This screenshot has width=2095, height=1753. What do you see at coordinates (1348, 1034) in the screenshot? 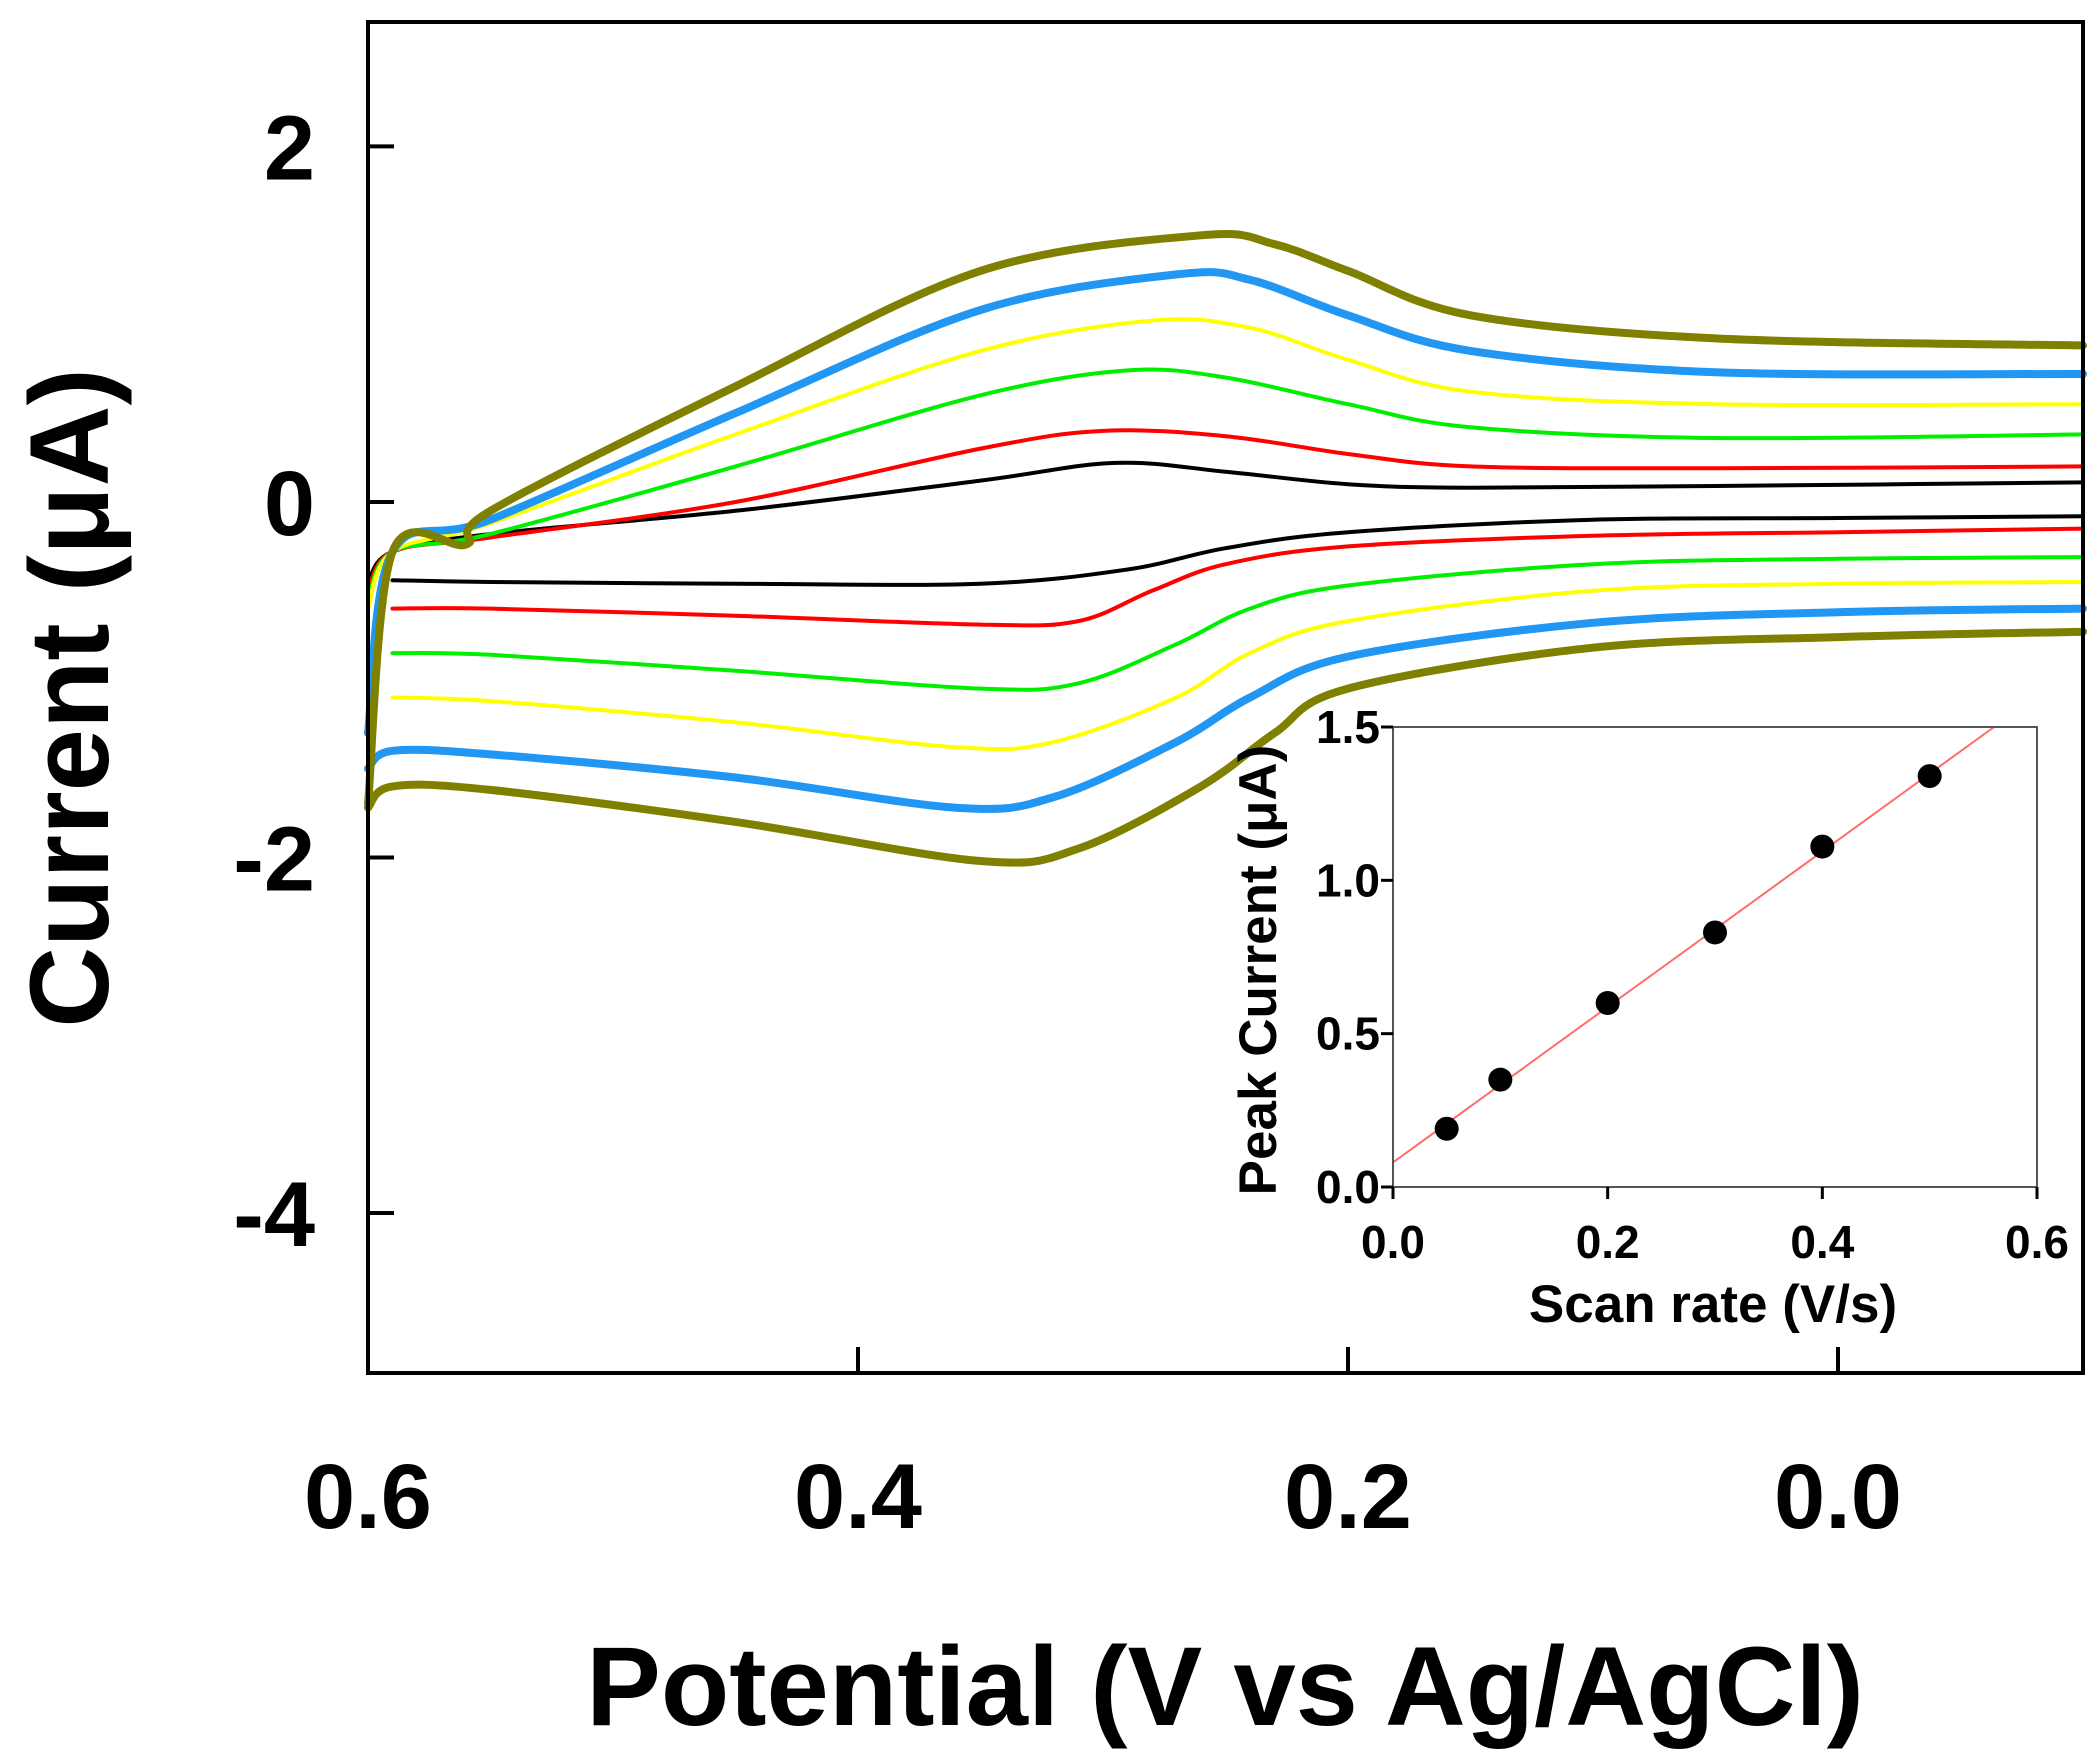
I see `inset-y-tick-label: 0.5` at bounding box center [1348, 1034].